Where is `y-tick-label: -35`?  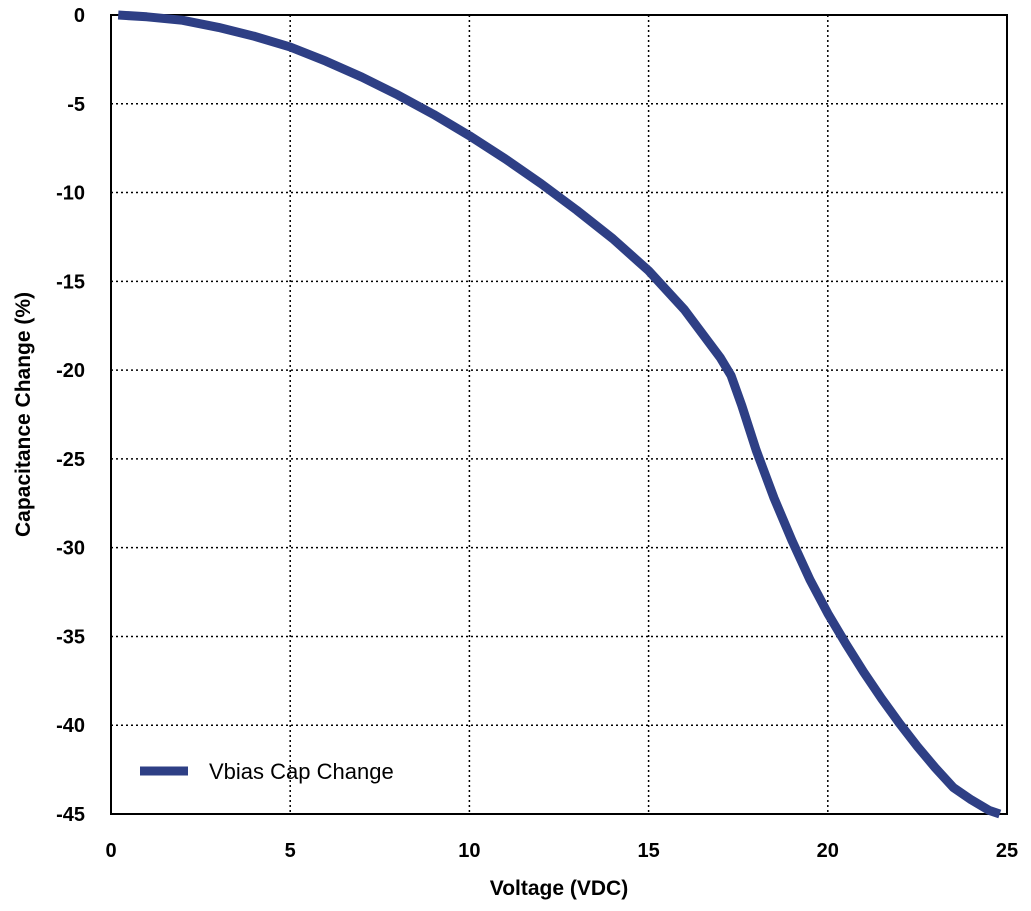 y-tick-label: -35 is located at coordinates (70, 637).